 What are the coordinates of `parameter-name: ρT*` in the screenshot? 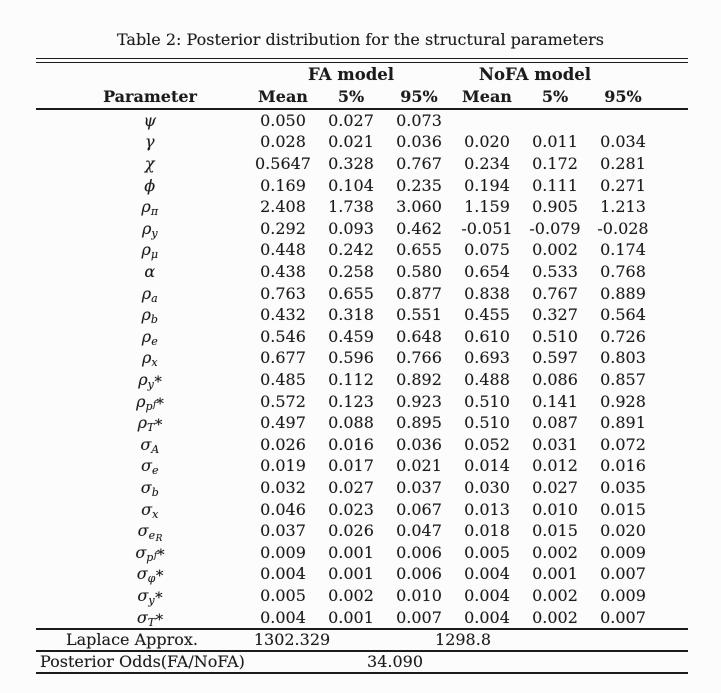 It's located at (150, 424).